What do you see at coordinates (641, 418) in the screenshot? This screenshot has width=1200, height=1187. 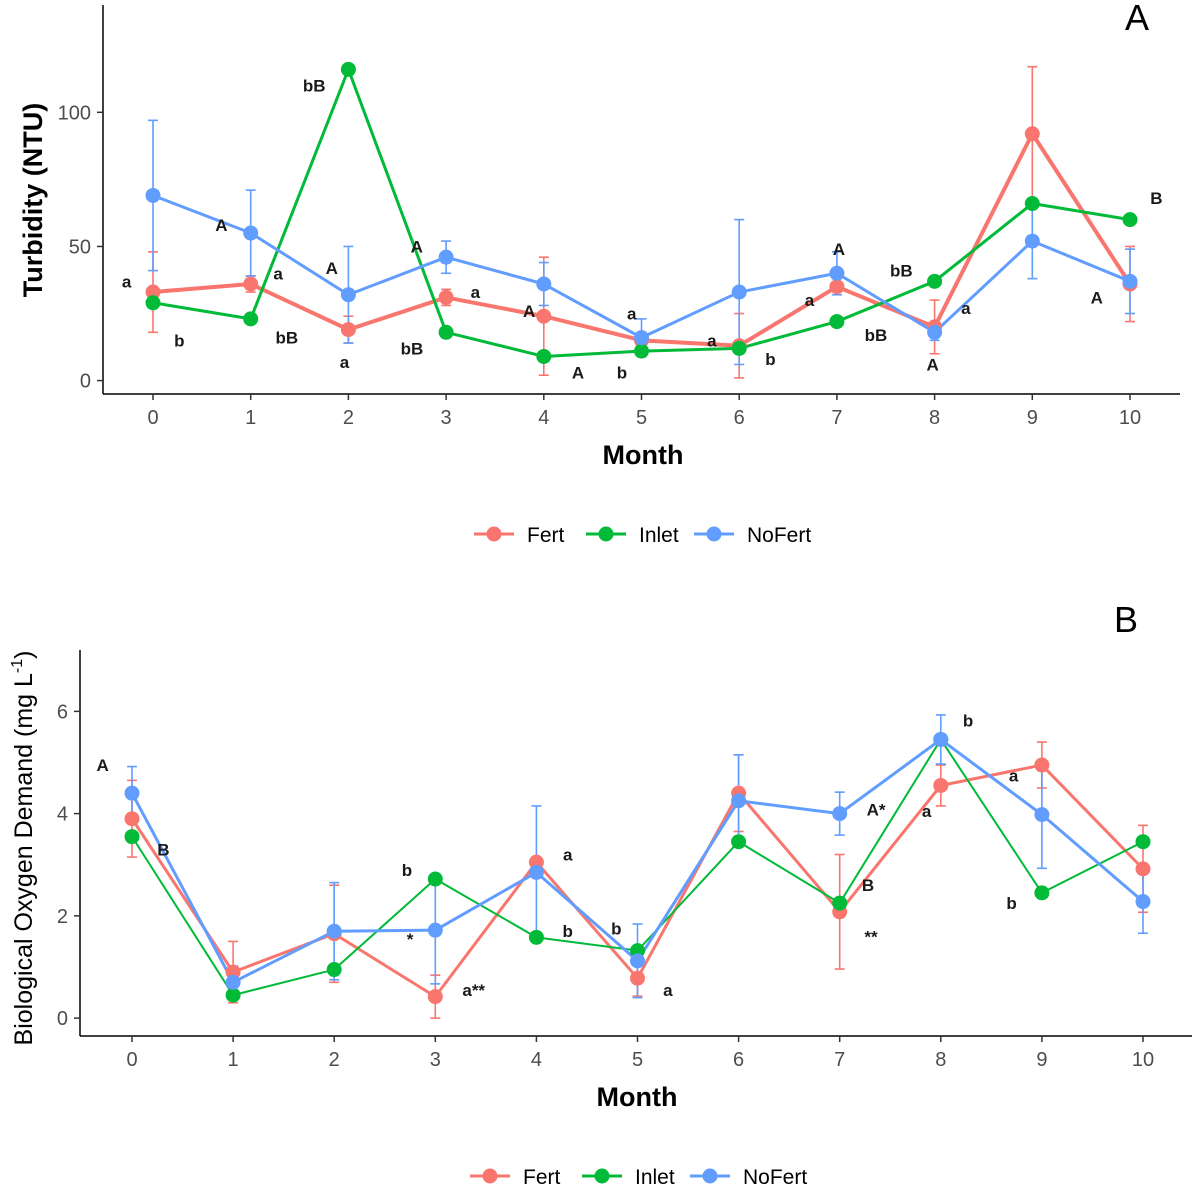 I see `panel-a-x-tick-label: 5` at bounding box center [641, 418].